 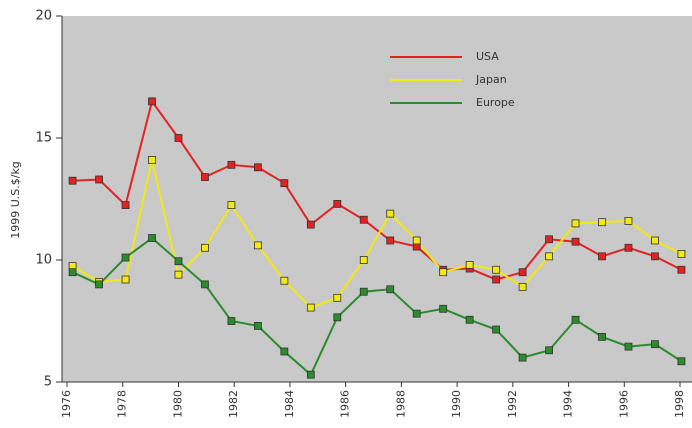 I want to click on y-axis-label: 1999 U.S.$/kg, so click(x=15, y=200).